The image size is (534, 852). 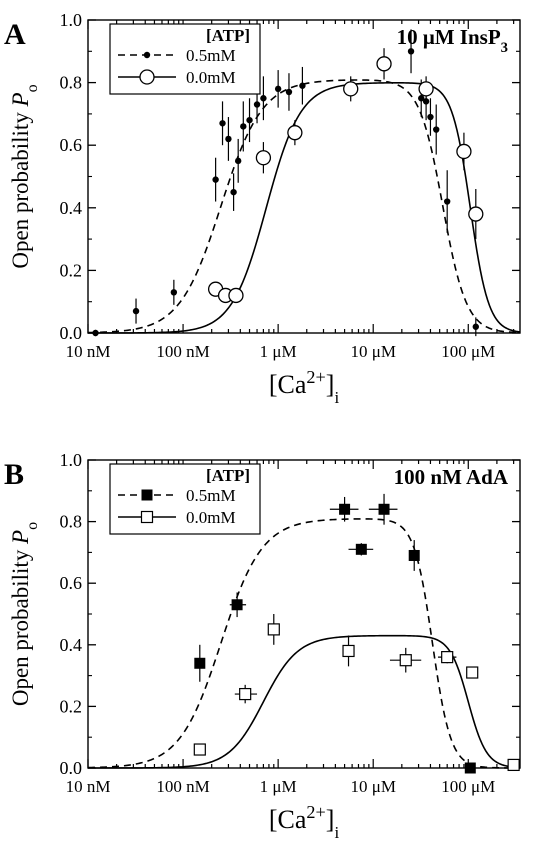 What do you see at coordinates (15, 34) in the screenshot?
I see `panel-letter: A` at bounding box center [15, 34].